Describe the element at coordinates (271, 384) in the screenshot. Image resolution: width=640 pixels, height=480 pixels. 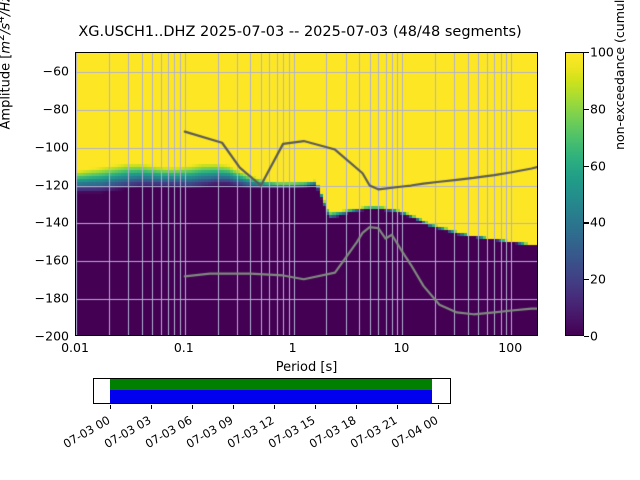
I see `data-coverage-green` at that location.